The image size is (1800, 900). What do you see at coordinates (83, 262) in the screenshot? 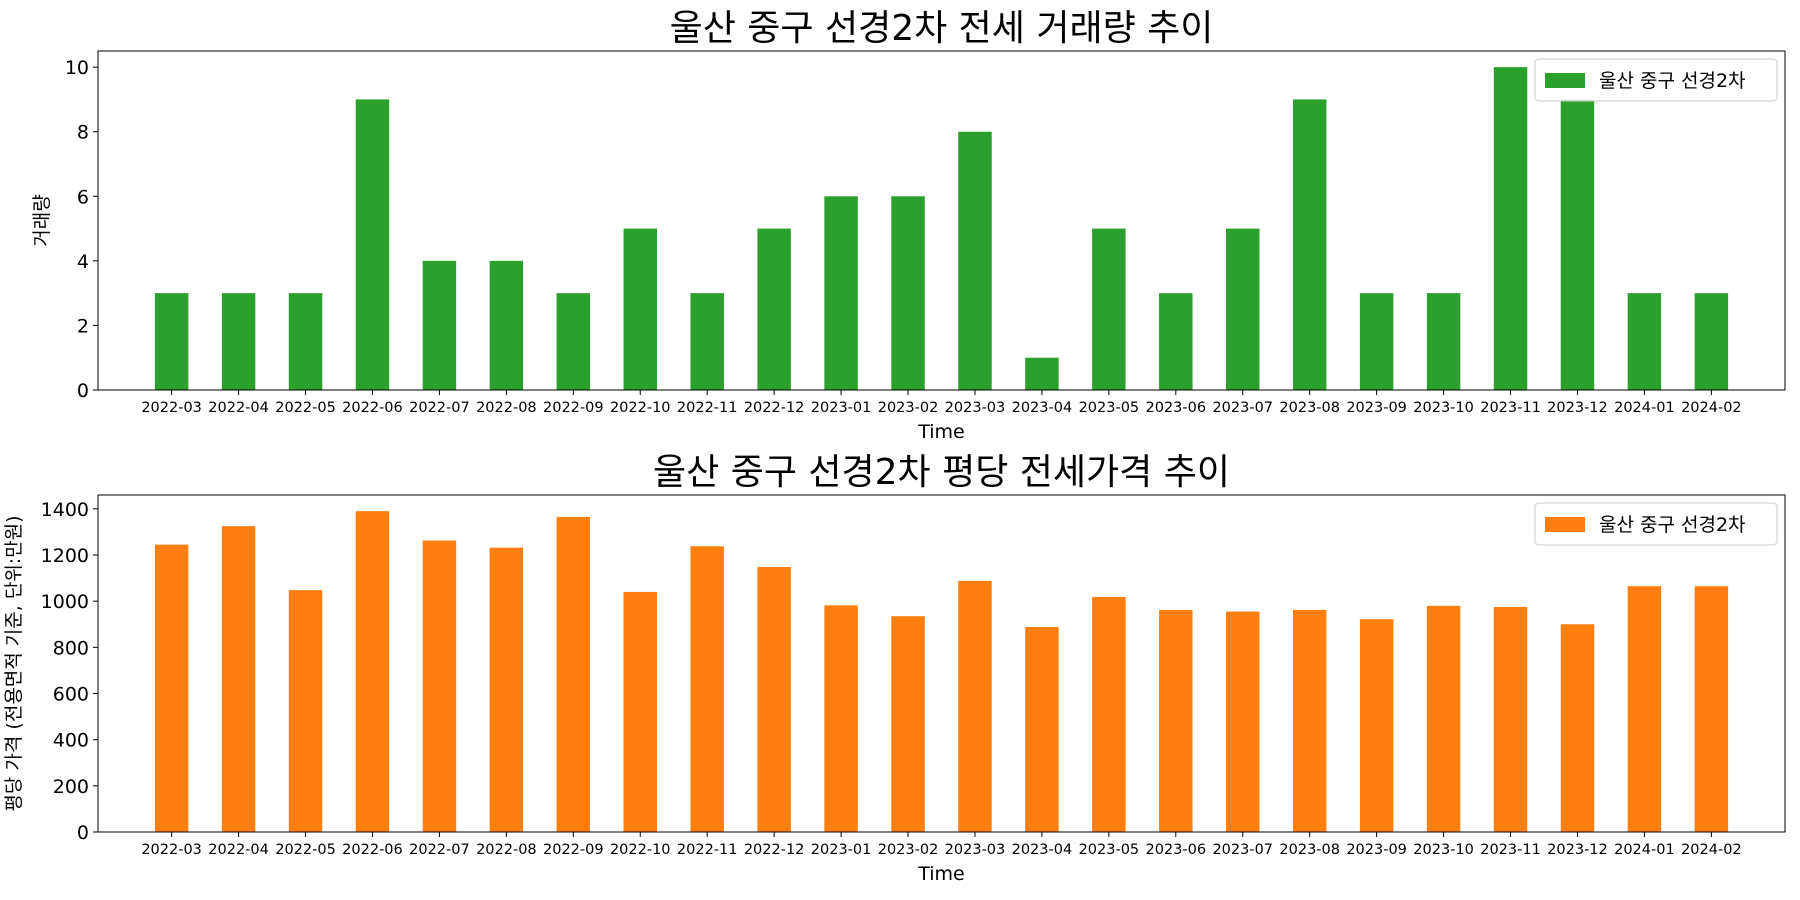
I see `y-tick-label: 4` at bounding box center [83, 262].